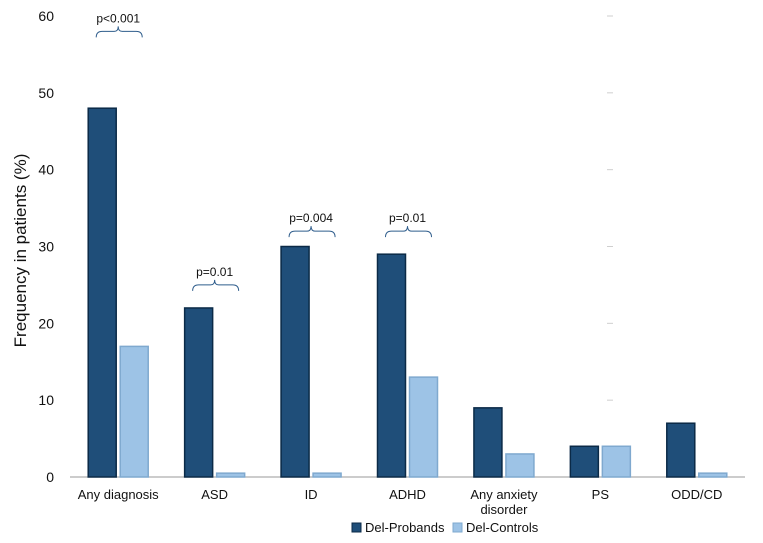 This screenshot has height=543, width=763. Describe the element at coordinates (457, 527) in the screenshot. I see `legend-swatch-del-controls` at that location.